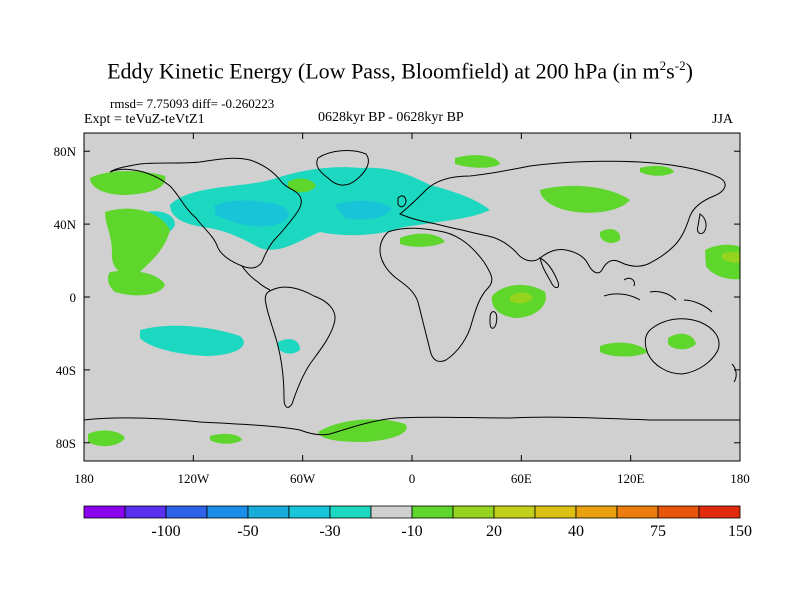  Describe the element at coordinates (521, 298) in the screenshot. I see `positive-anomaly-indian-ocean-core` at that location.